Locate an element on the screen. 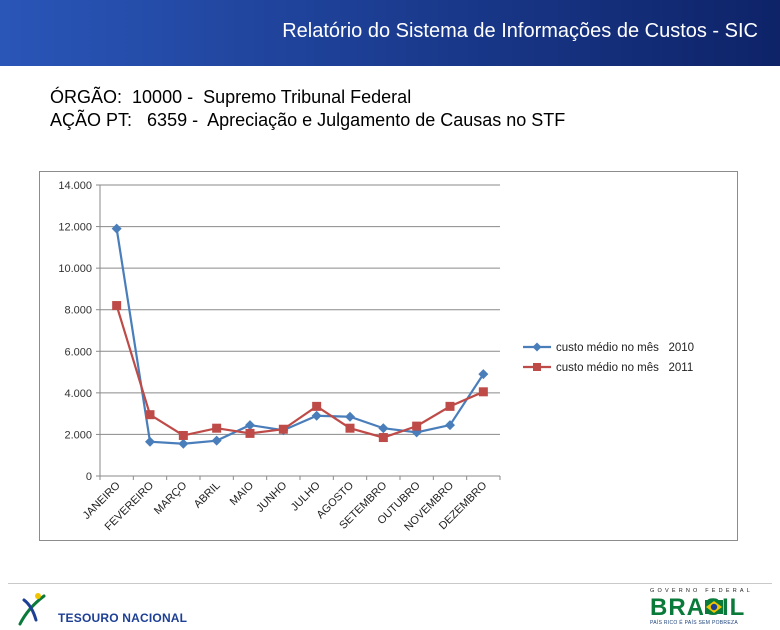  footer-divider is located at coordinates (390, 583).